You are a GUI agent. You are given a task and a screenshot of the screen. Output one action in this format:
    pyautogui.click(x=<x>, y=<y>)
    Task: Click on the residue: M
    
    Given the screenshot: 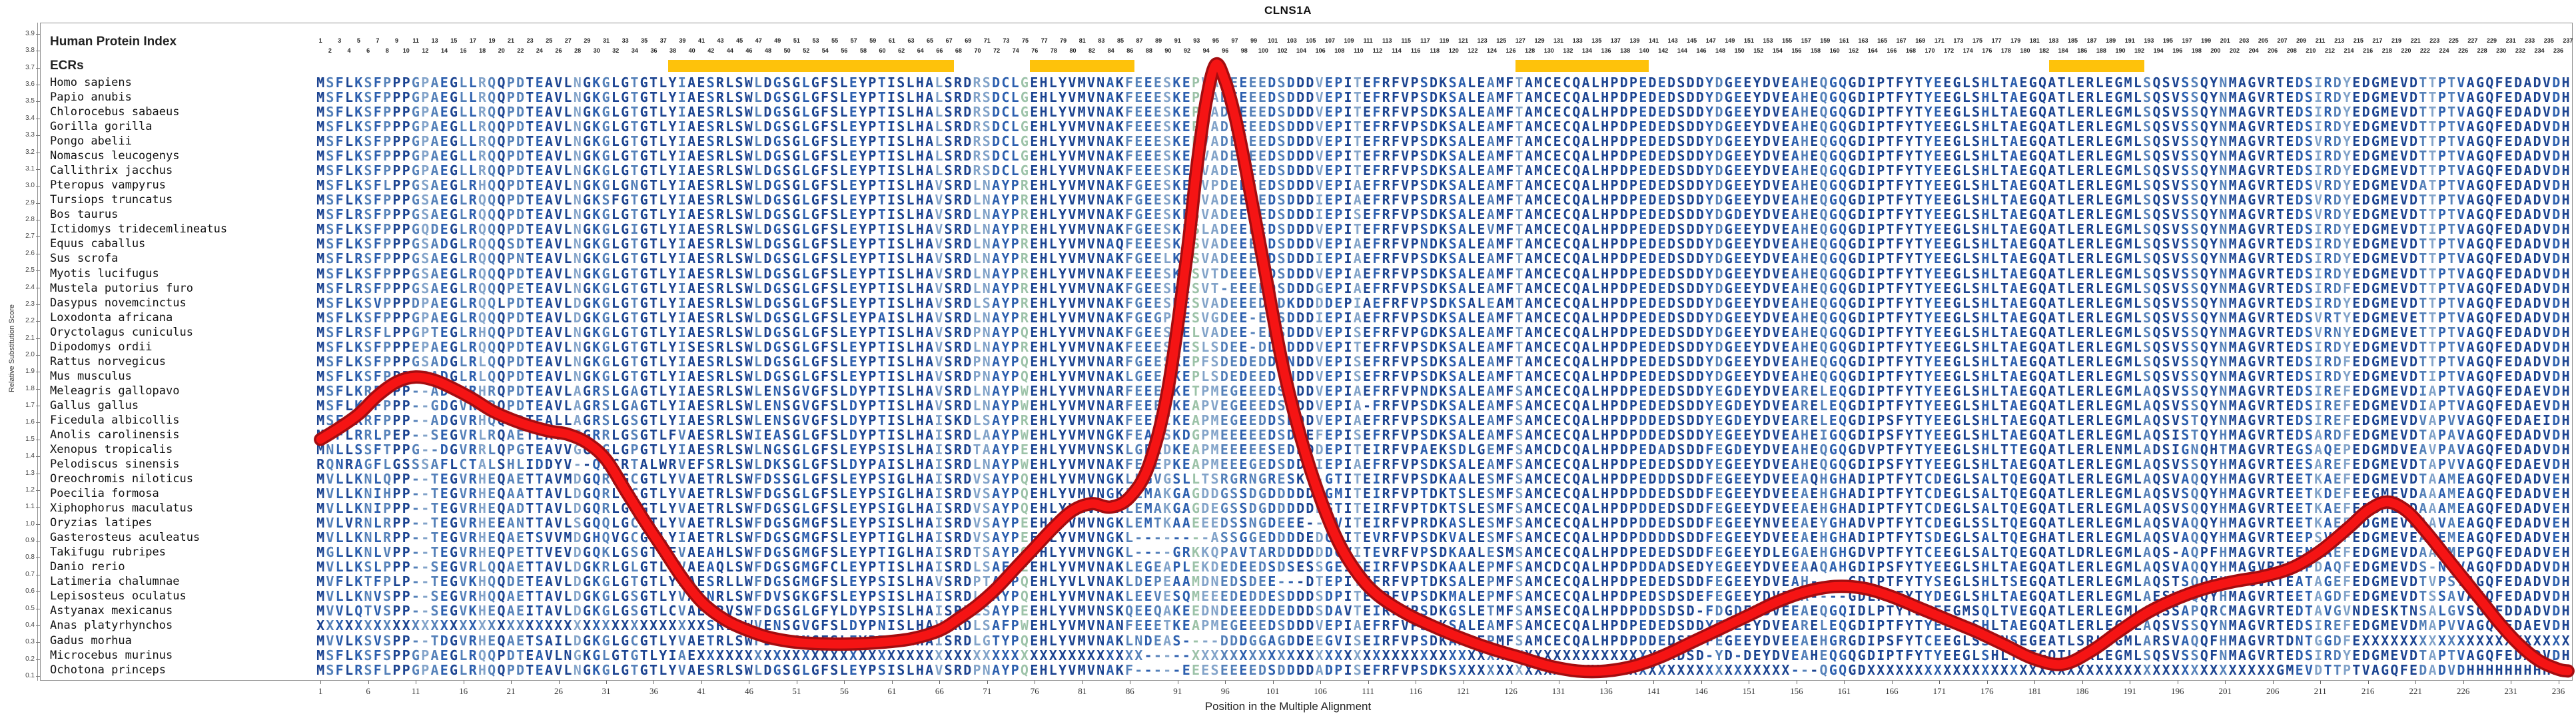 What is the action you would take?
    pyautogui.click(x=1539, y=171)
    